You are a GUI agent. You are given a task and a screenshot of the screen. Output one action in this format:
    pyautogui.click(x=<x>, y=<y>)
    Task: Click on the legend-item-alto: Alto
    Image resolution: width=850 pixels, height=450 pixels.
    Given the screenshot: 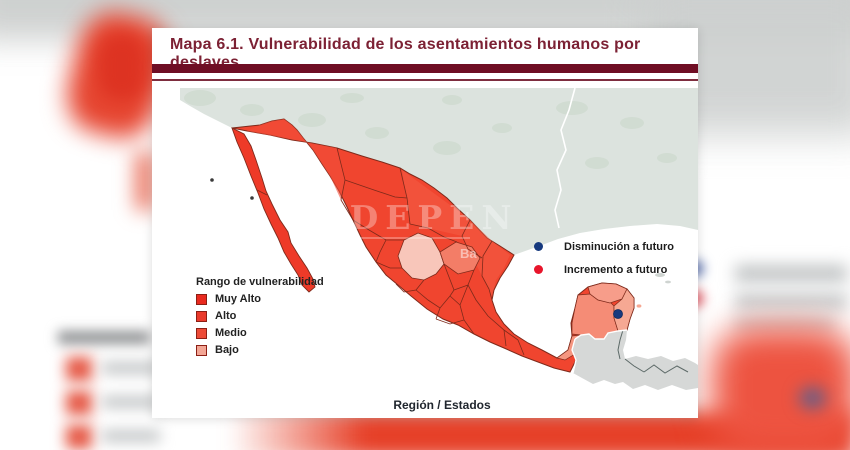 What is the action you would take?
    pyautogui.click(x=260, y=316)
    